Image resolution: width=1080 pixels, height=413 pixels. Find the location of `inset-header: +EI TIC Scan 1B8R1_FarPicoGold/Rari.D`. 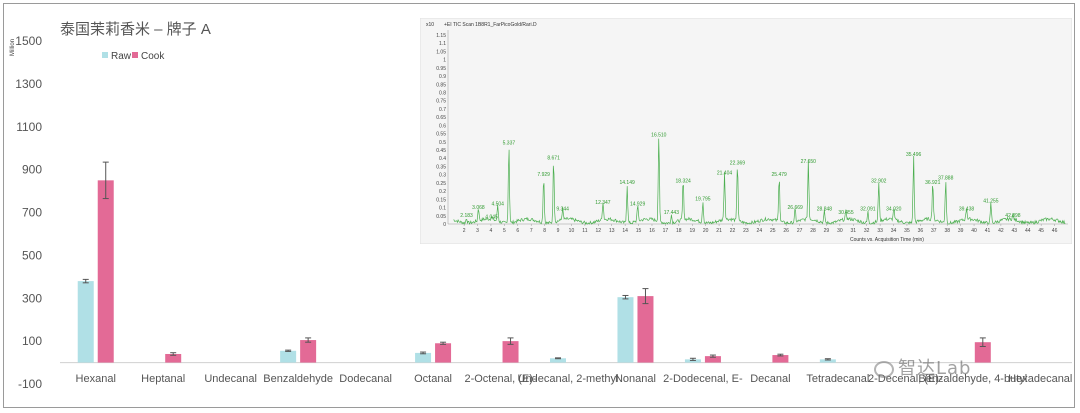

inset-header: +EI TIC Scan 1B8R1_FarPicoGold/Rari.D is located at coordinates (490, 25).